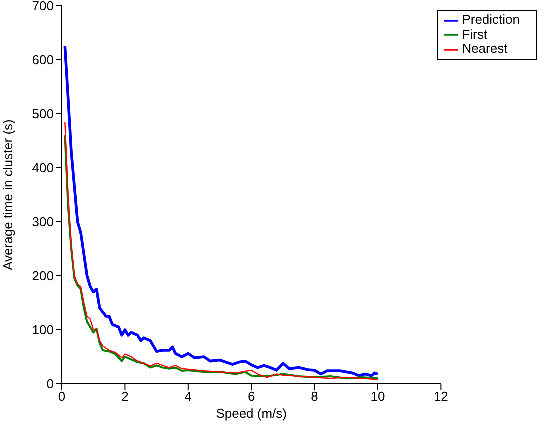 The height and width of the screenshot is (426, 559). Describe the element at coordinates (485, 48) in the screenshot. I see `legend-label: Nearest` at that location.